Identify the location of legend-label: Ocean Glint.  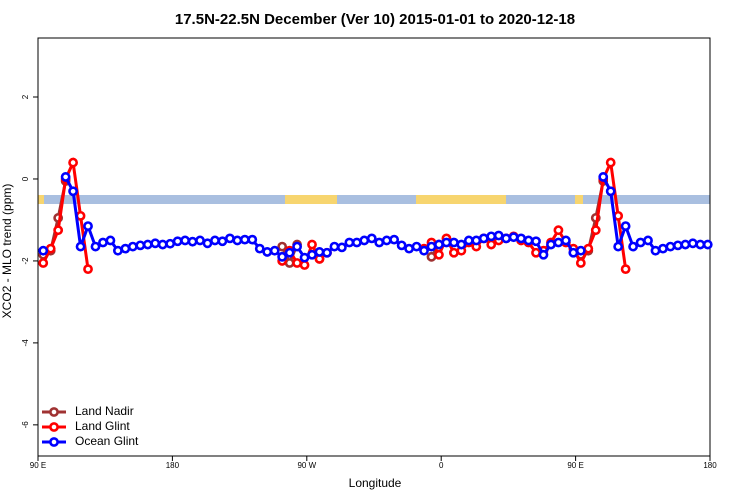
(107, 441).